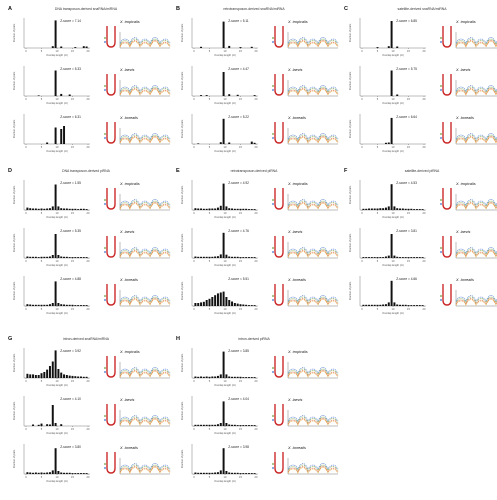 The height and width of the screenshot is (500, 497). I want to click on z-score: Z-score = 7.14, so click(70, 21).